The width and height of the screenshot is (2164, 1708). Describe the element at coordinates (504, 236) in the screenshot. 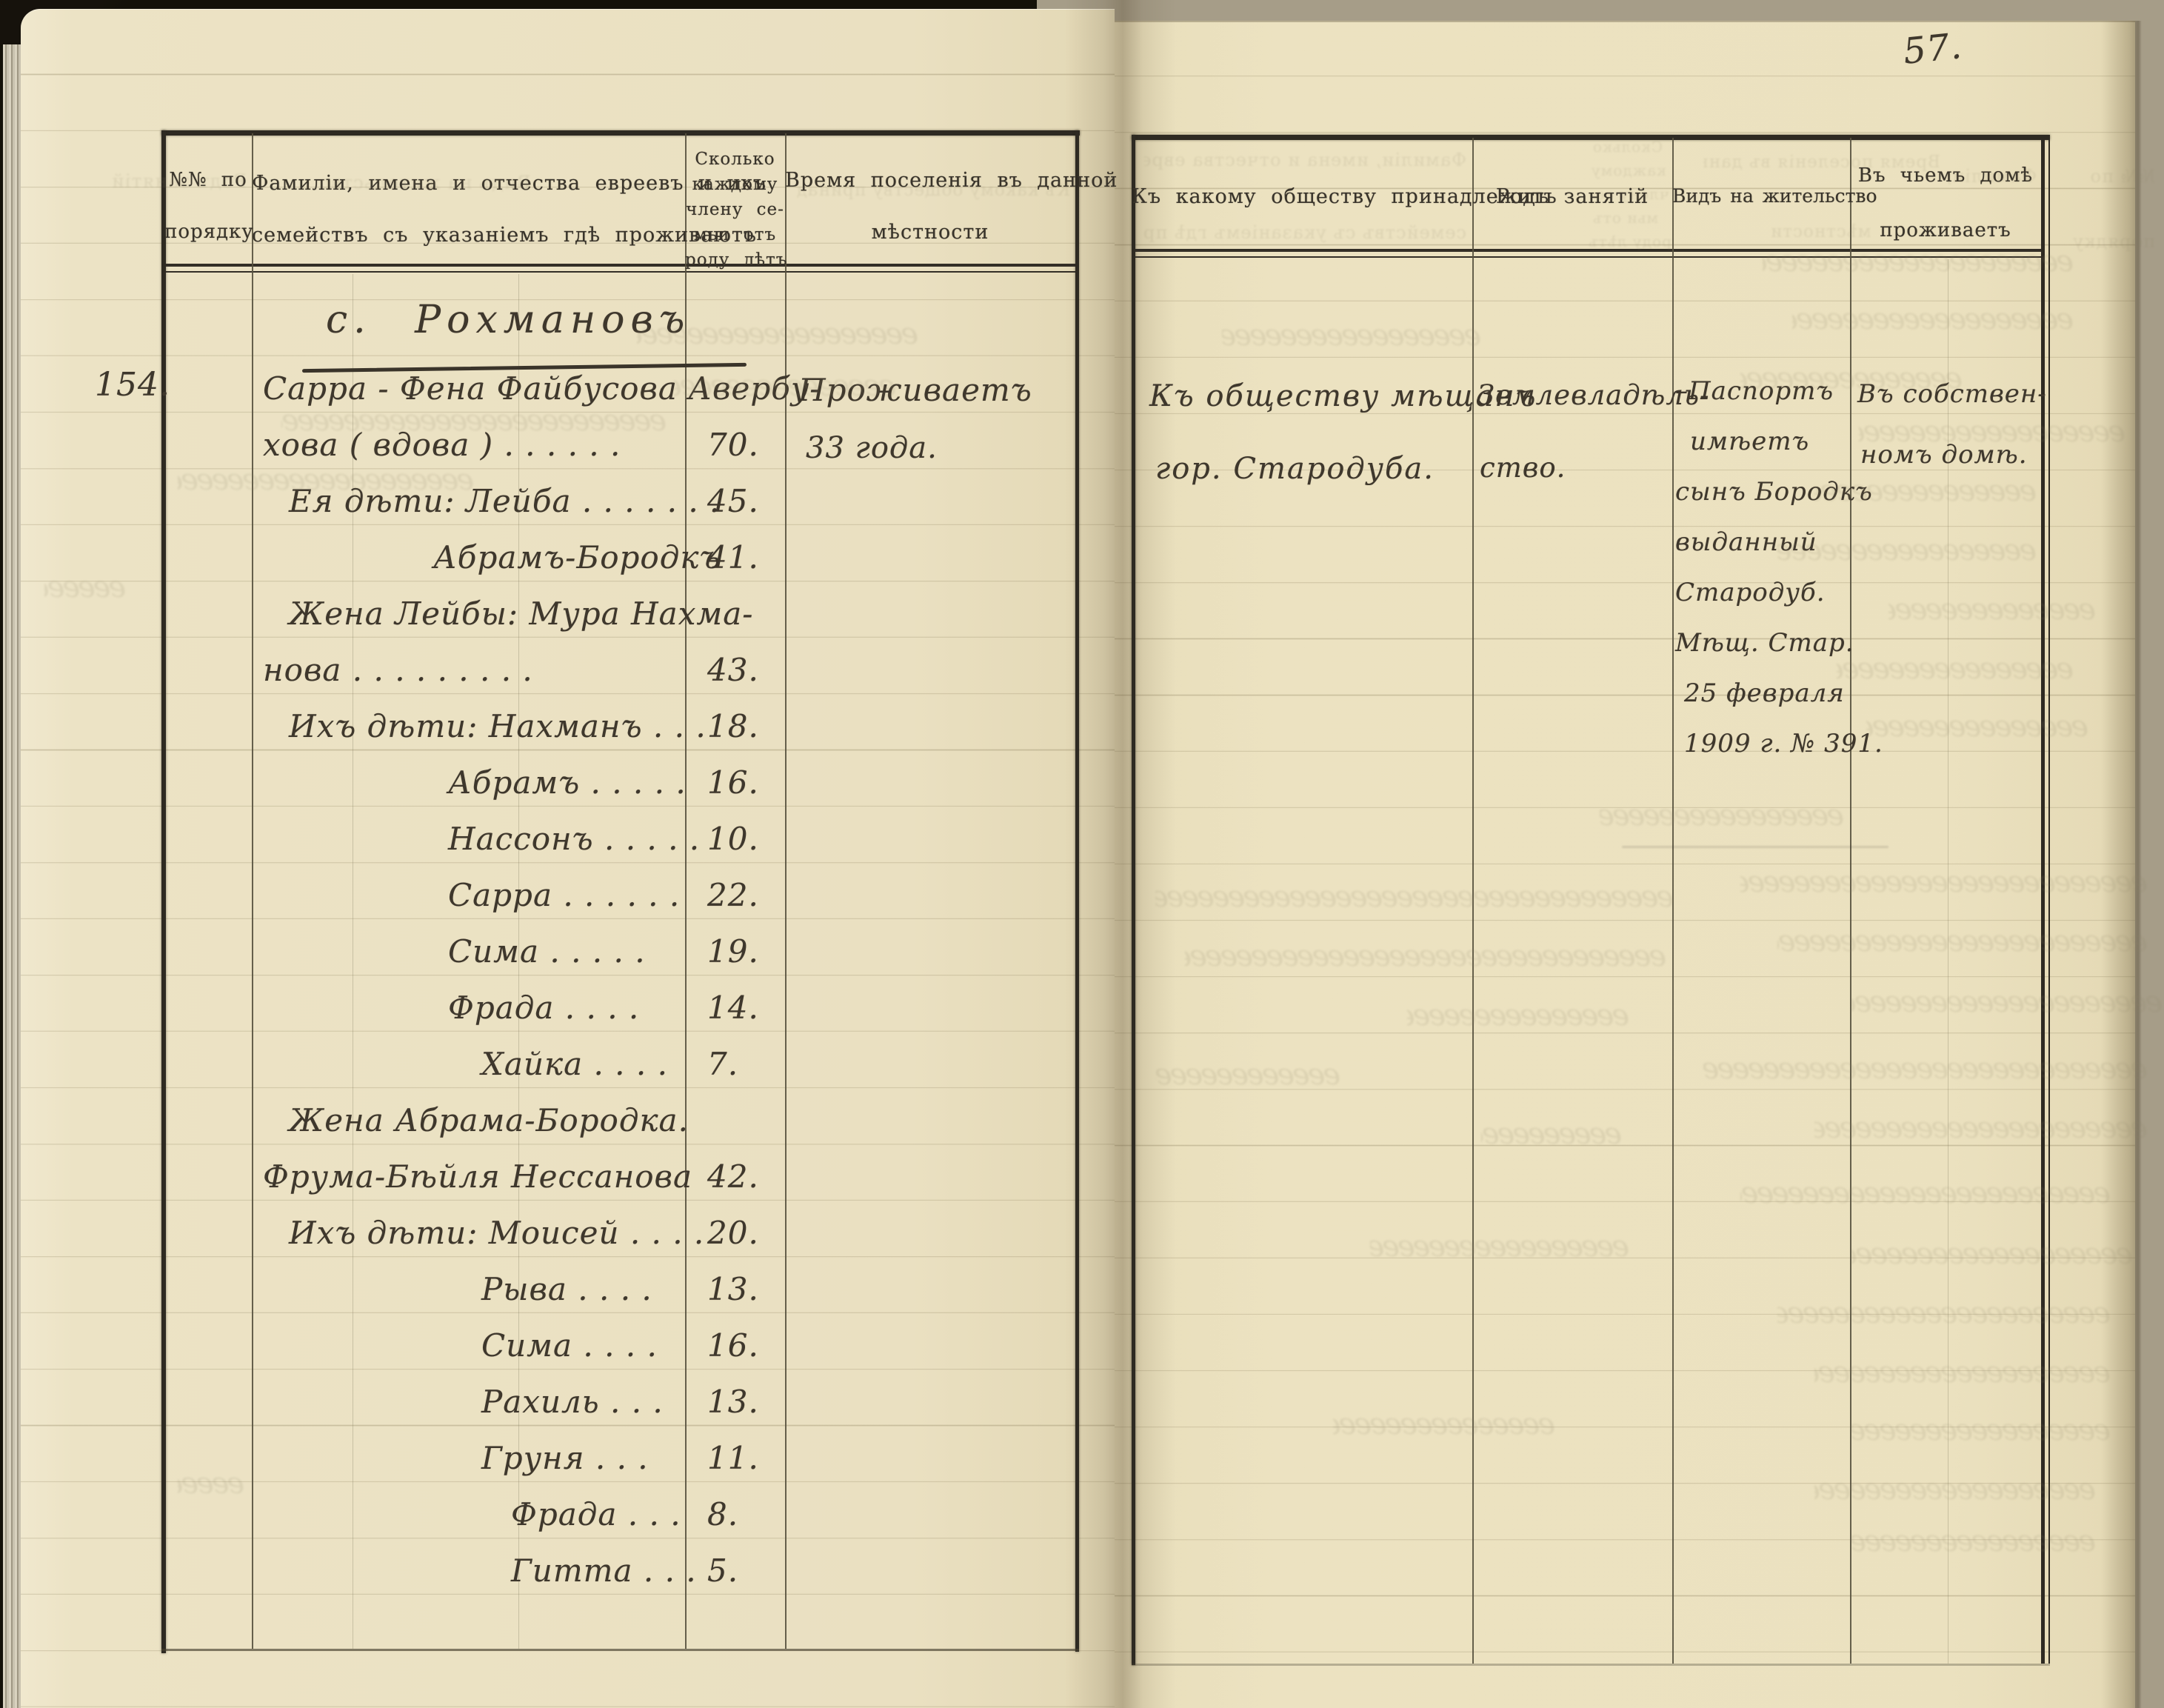

I see `header-names-2: семействъ съ указаніемъ гдѣ проживаютъ` at that location.